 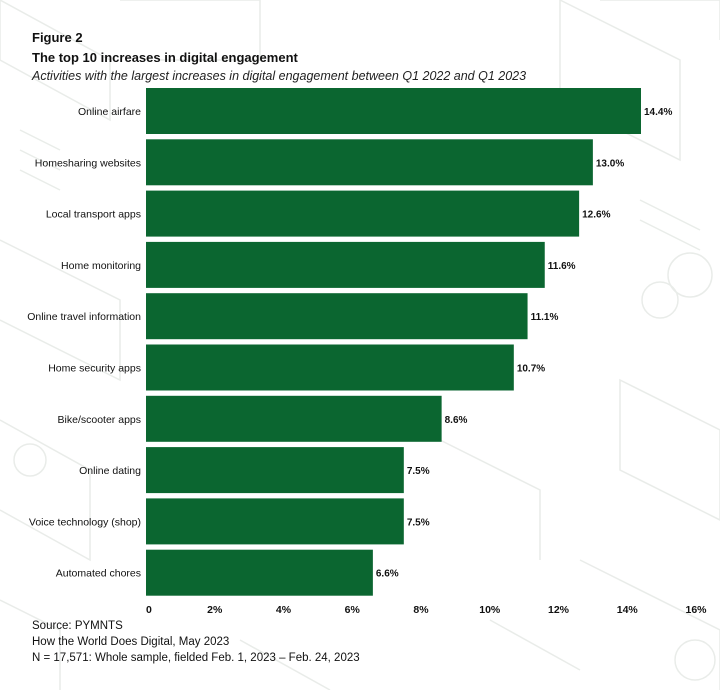 What do you see at coordinates (109, 112) in the screenshot?
I see `category-label: Online airfare` at bounding box center [109, 112].